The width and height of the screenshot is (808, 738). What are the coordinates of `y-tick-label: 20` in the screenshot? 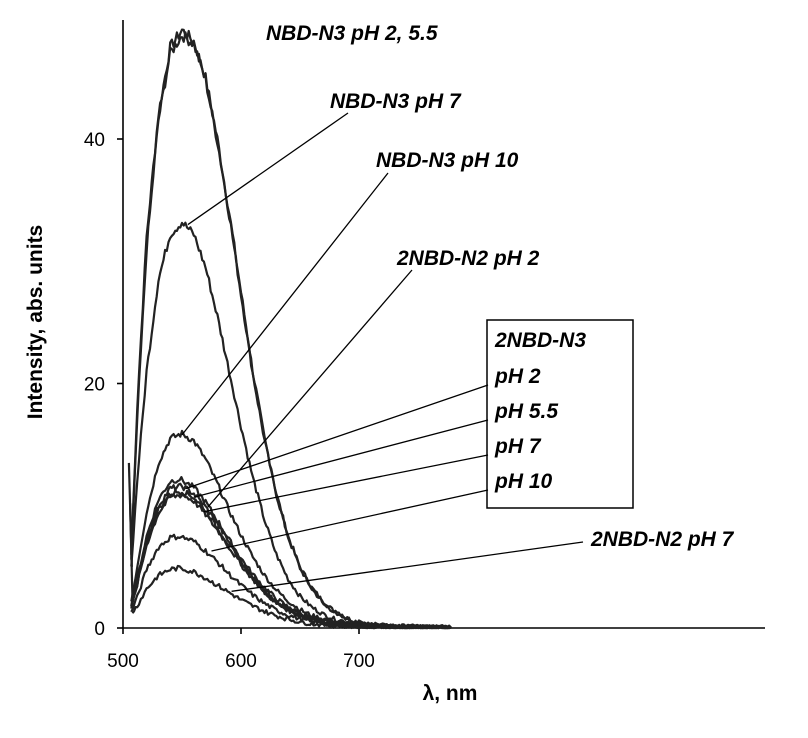 It's located at (94, 385).